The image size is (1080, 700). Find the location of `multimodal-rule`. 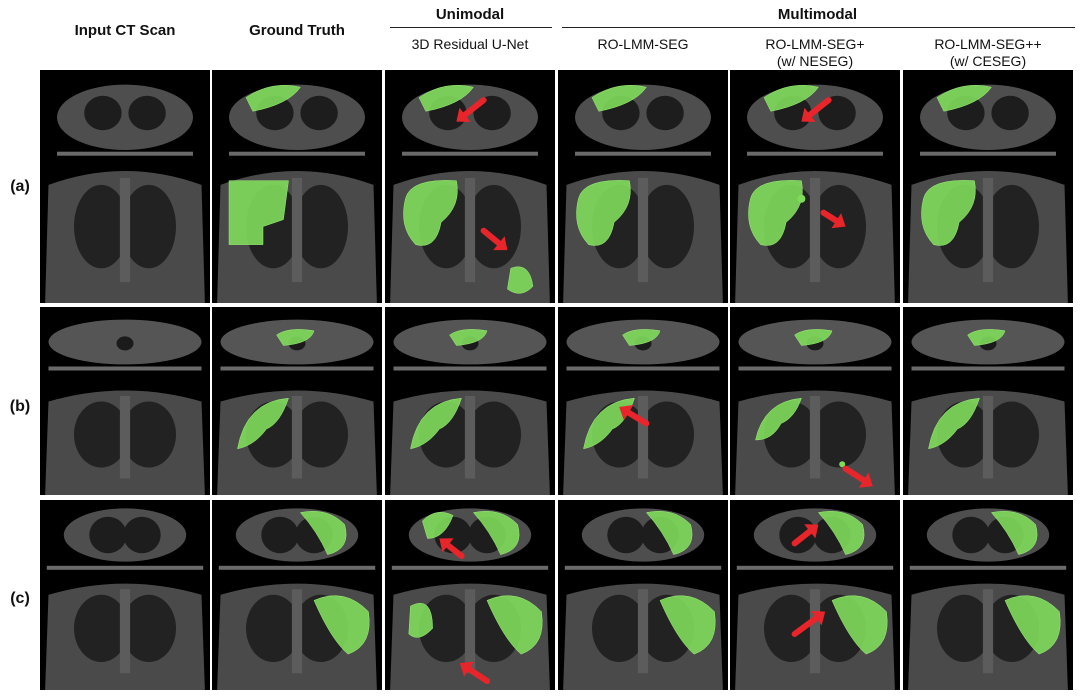

multimodal-rule is located at coordinates (818, 27).